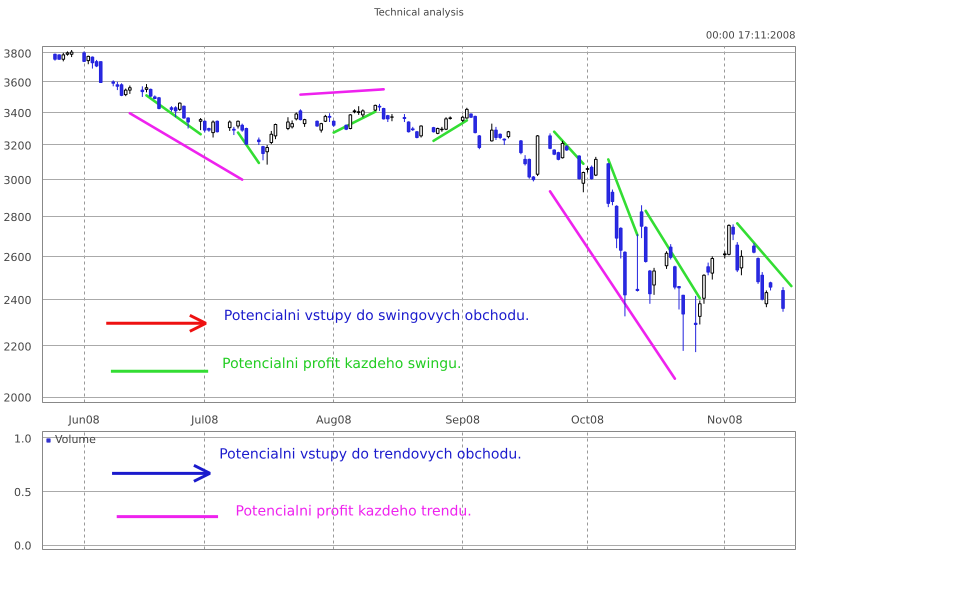 This screenshot has height=612, width=962. Describe the element at coordinates (751, 36) in the screenshot. I see `text: 00:00 17:11:2008` at that location.